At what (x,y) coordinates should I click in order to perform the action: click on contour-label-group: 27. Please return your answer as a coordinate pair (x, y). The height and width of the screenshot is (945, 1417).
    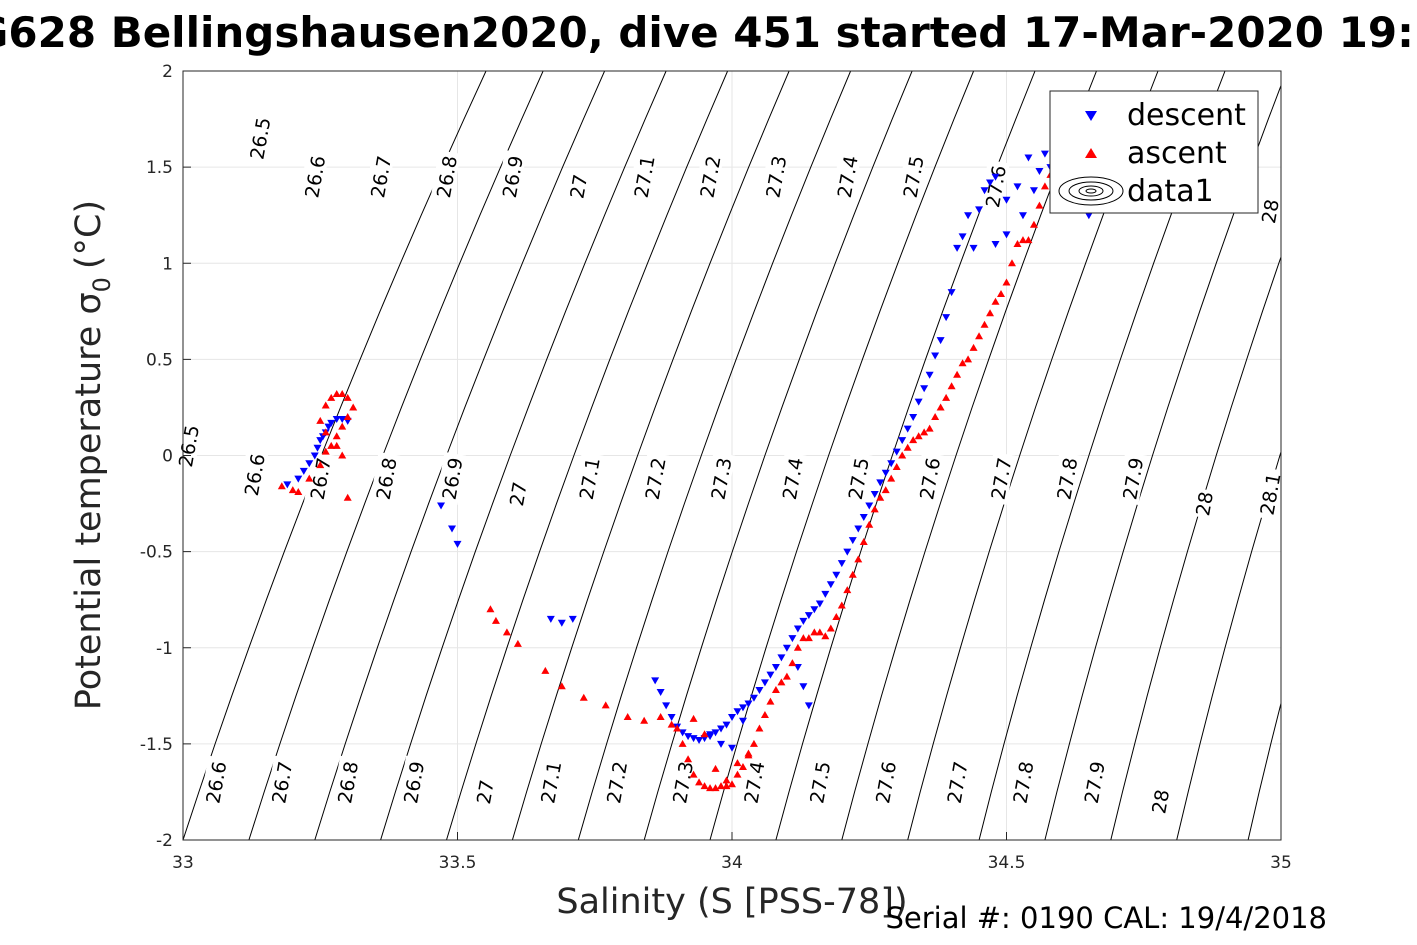
    Looking at the image, I should click on (517, 494).